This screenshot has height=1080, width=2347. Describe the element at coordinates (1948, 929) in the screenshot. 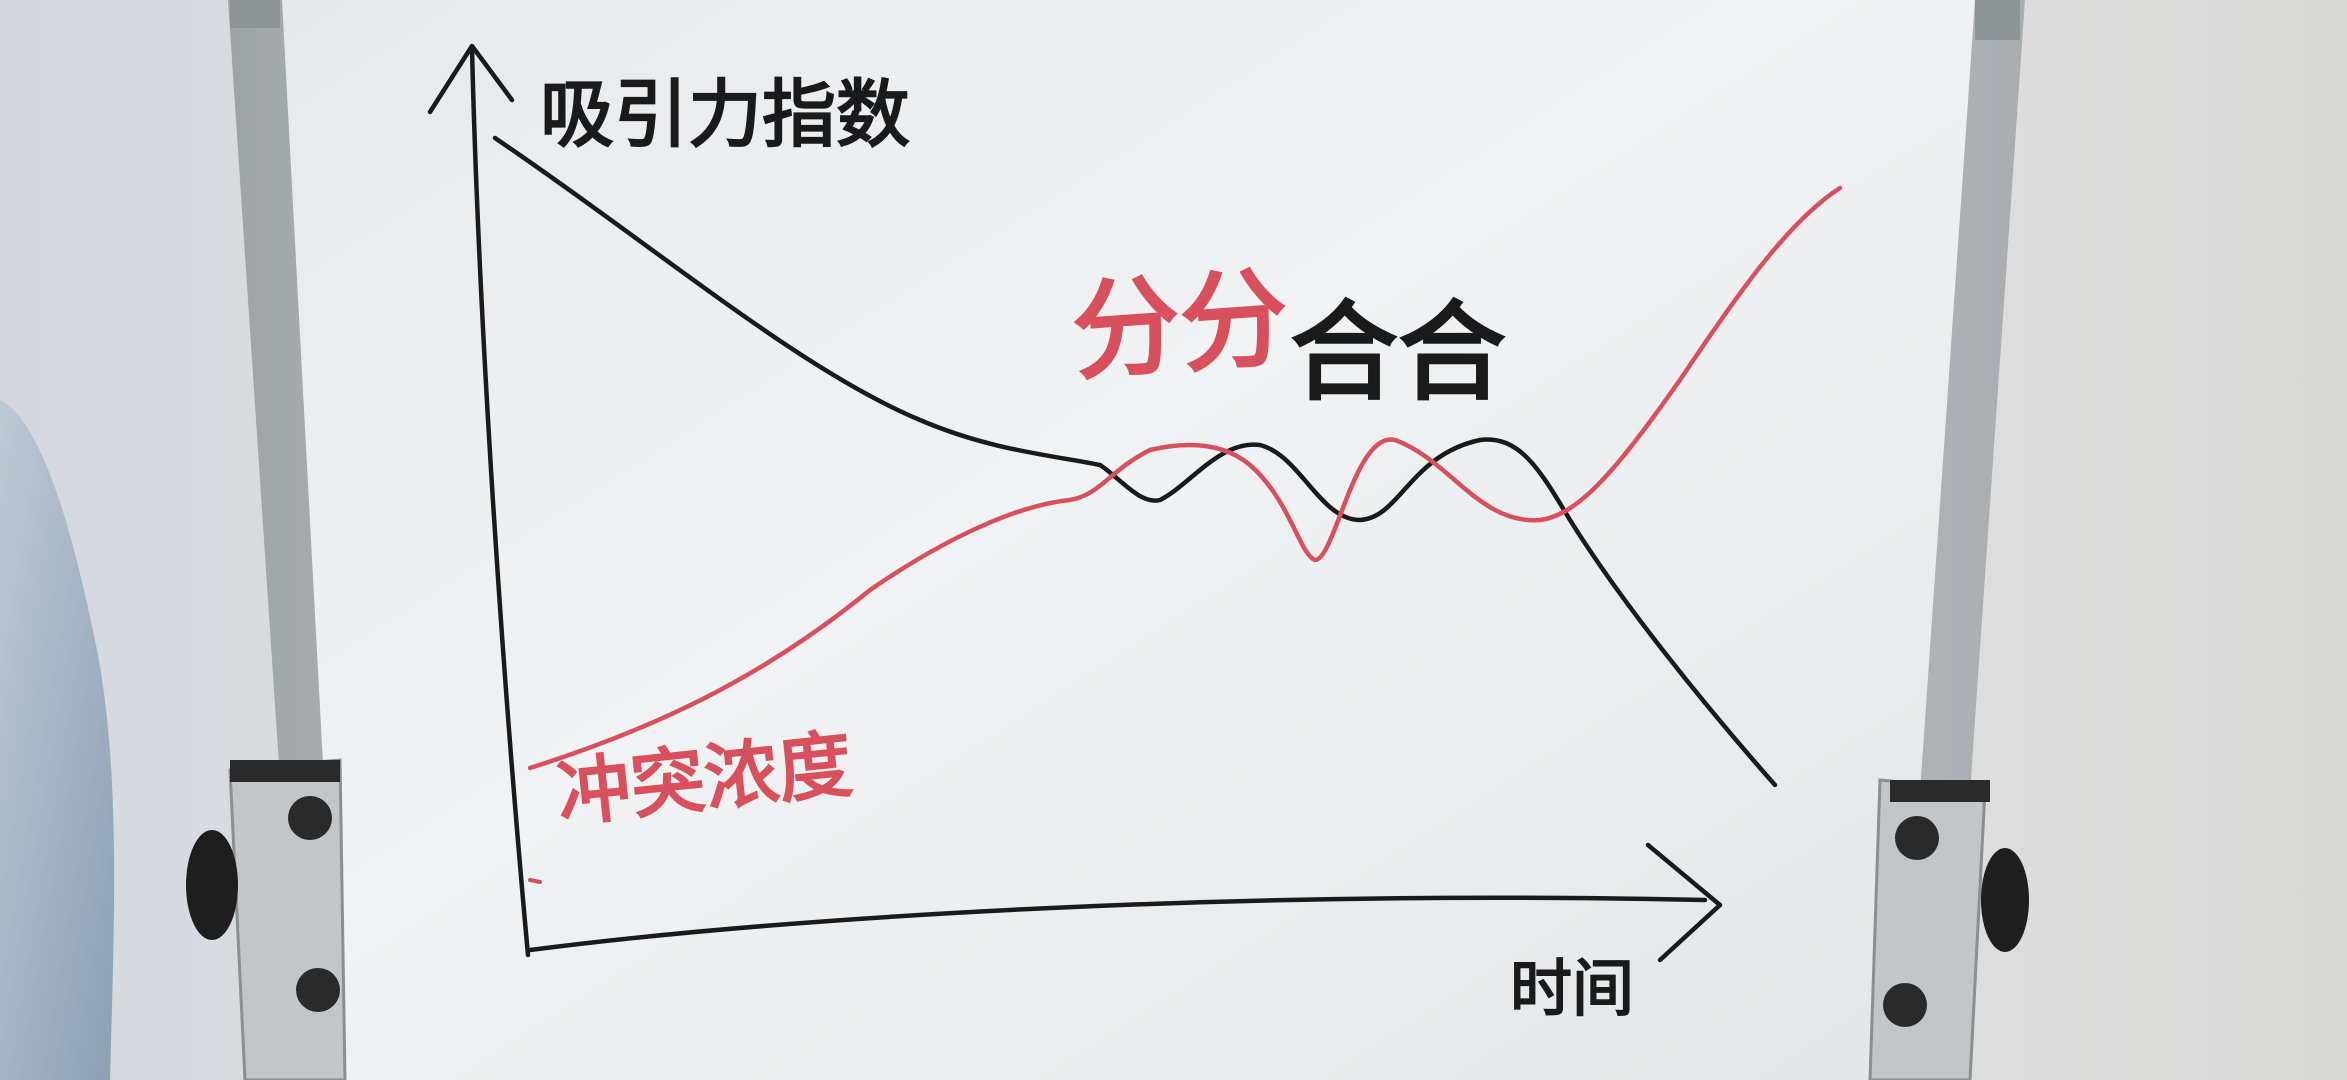

I see `right-stand-bracket` at that location.